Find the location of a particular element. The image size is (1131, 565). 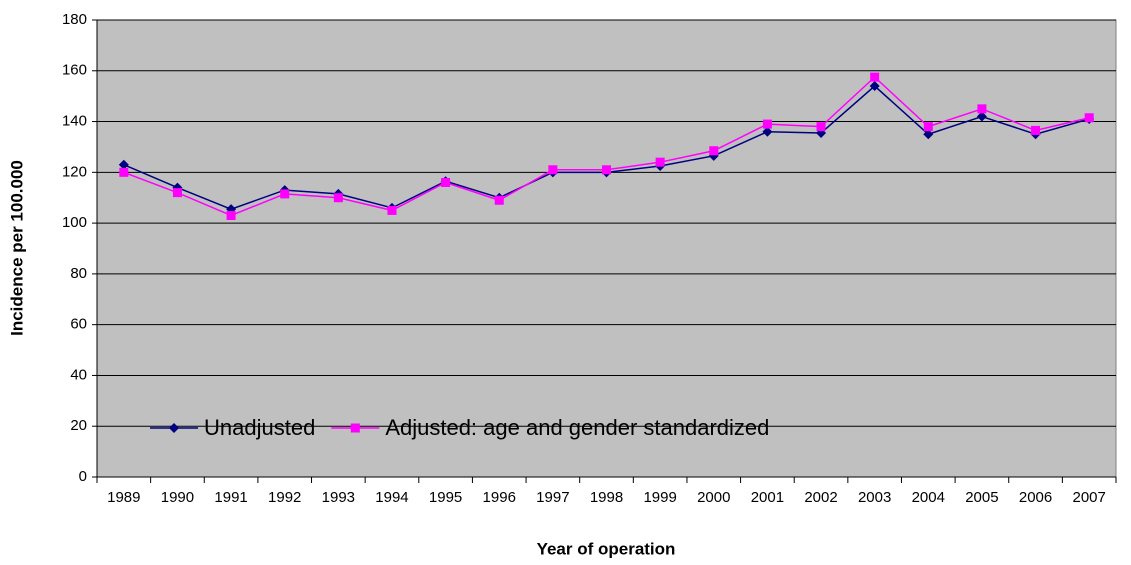

x-tick-label: 2004 is located at coordinates (928, 497).